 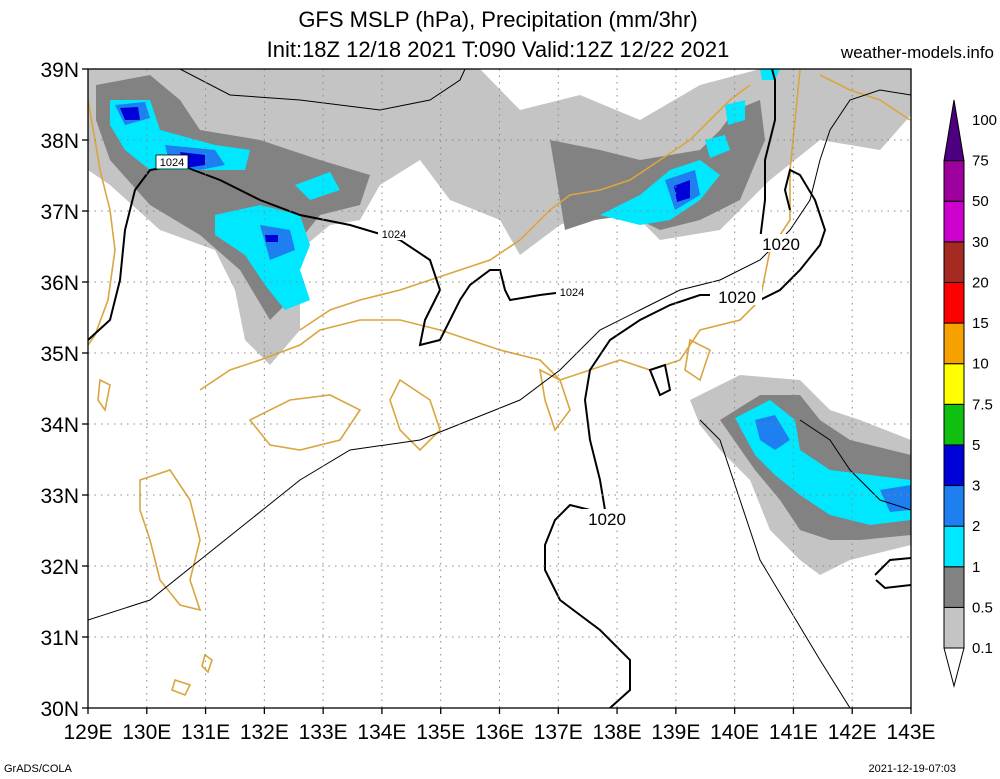 What do you see at coordinates (440, 732) in the screenshot?
I see `lon-label: 135E` at bounding box center [440, 732].